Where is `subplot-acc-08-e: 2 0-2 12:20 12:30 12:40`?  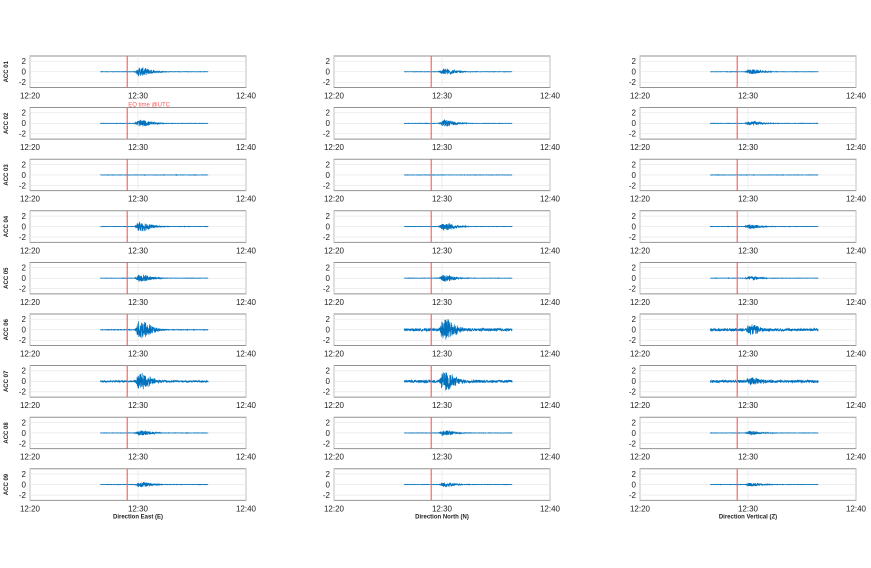 subplot-acc-08-e: 2 0-2 12:20 12:30 12:40 is located at coordinates (138, 439).